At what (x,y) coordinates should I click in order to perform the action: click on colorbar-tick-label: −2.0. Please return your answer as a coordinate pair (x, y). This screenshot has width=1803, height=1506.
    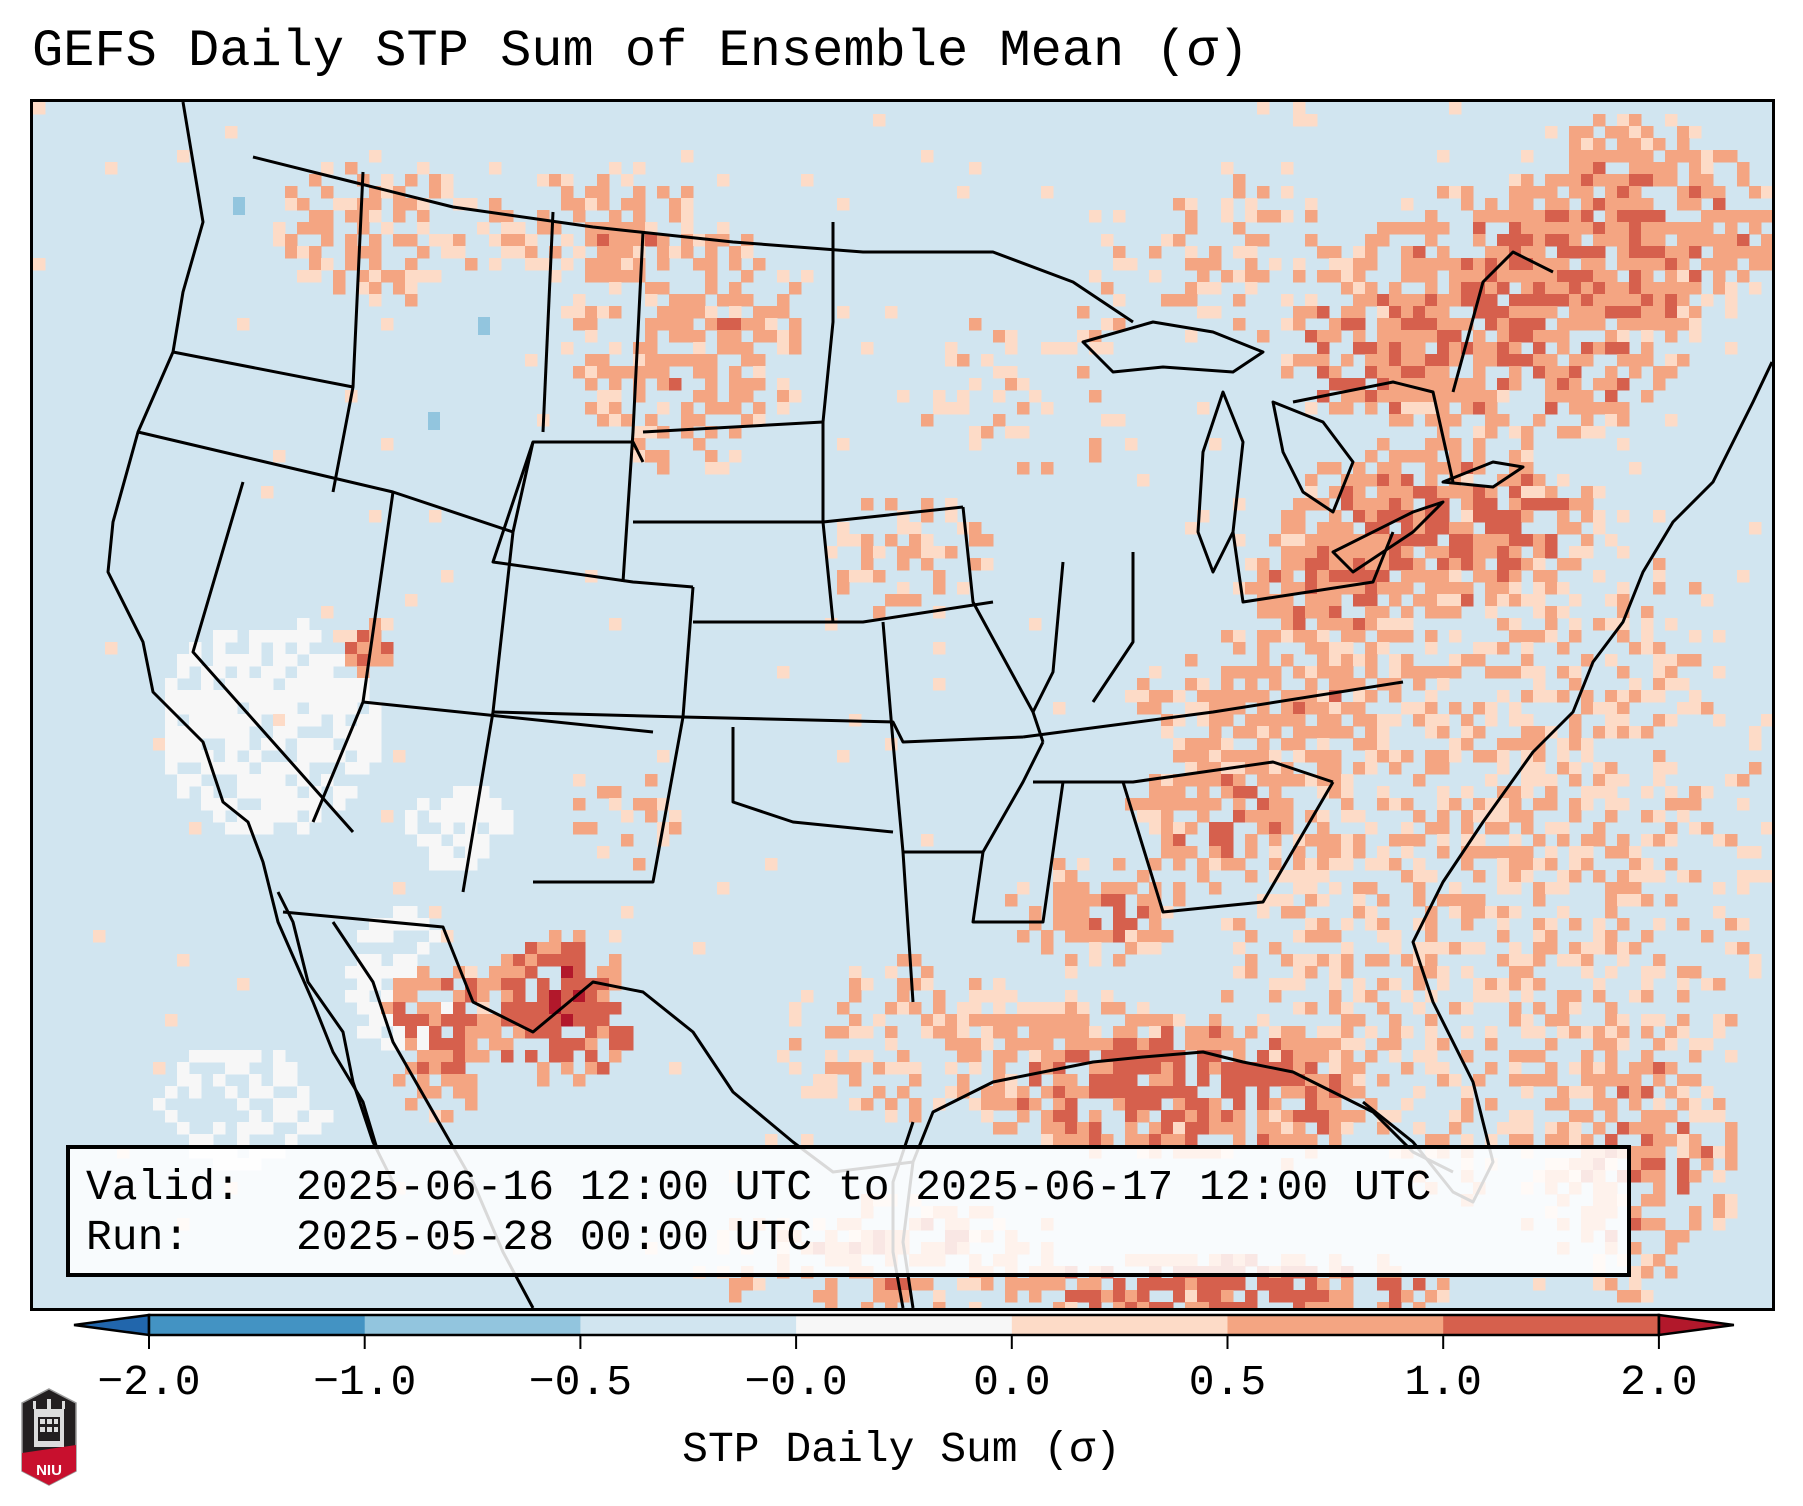
    Looking at the image, I should click on (149, 1382).